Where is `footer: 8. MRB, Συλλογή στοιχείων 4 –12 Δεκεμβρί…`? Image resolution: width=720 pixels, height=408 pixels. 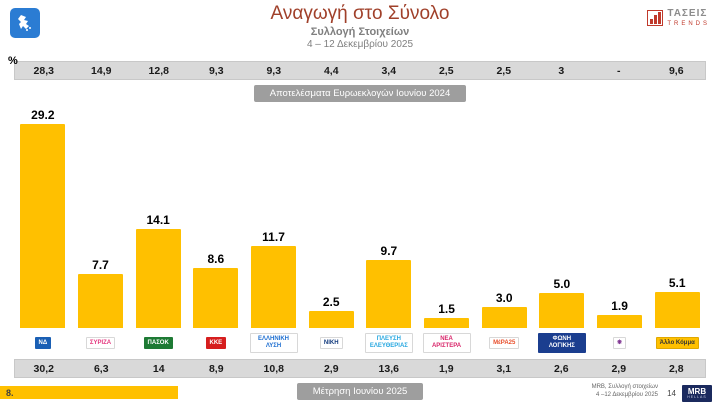
footer: 8. MRB, Συλλογή στοιχείων 4 –12 Δεκεμβρί… is located at coordinates (360, 395).